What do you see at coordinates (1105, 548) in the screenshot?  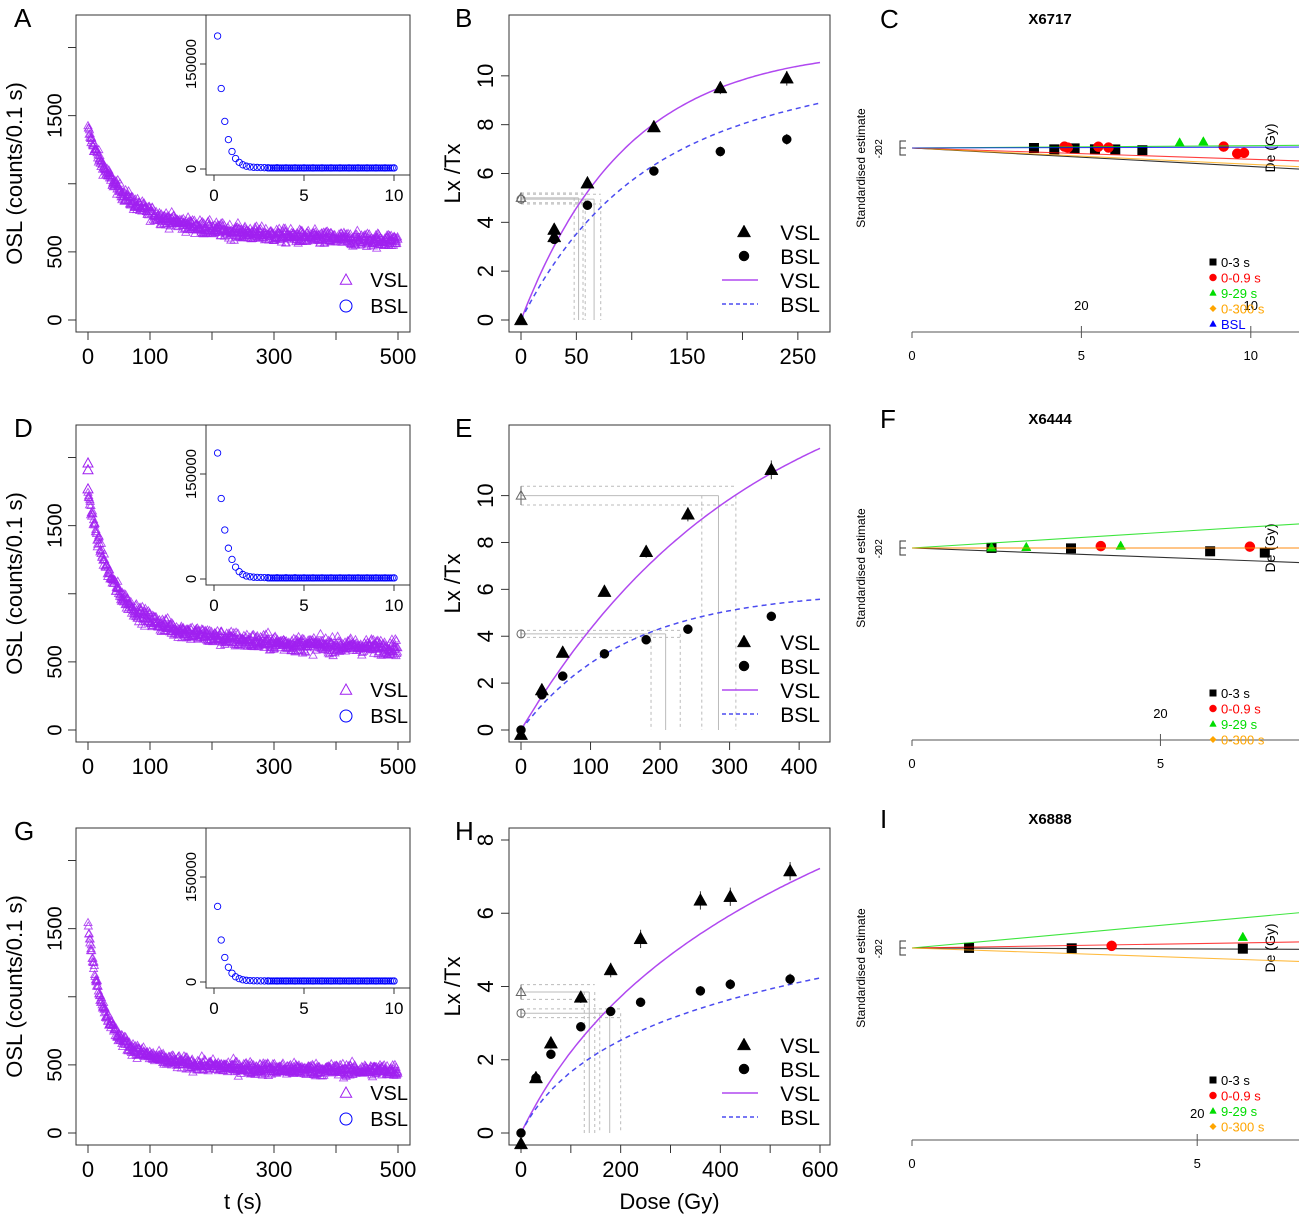 I see `group-0-300-s` at bounding box center [1105, 548].